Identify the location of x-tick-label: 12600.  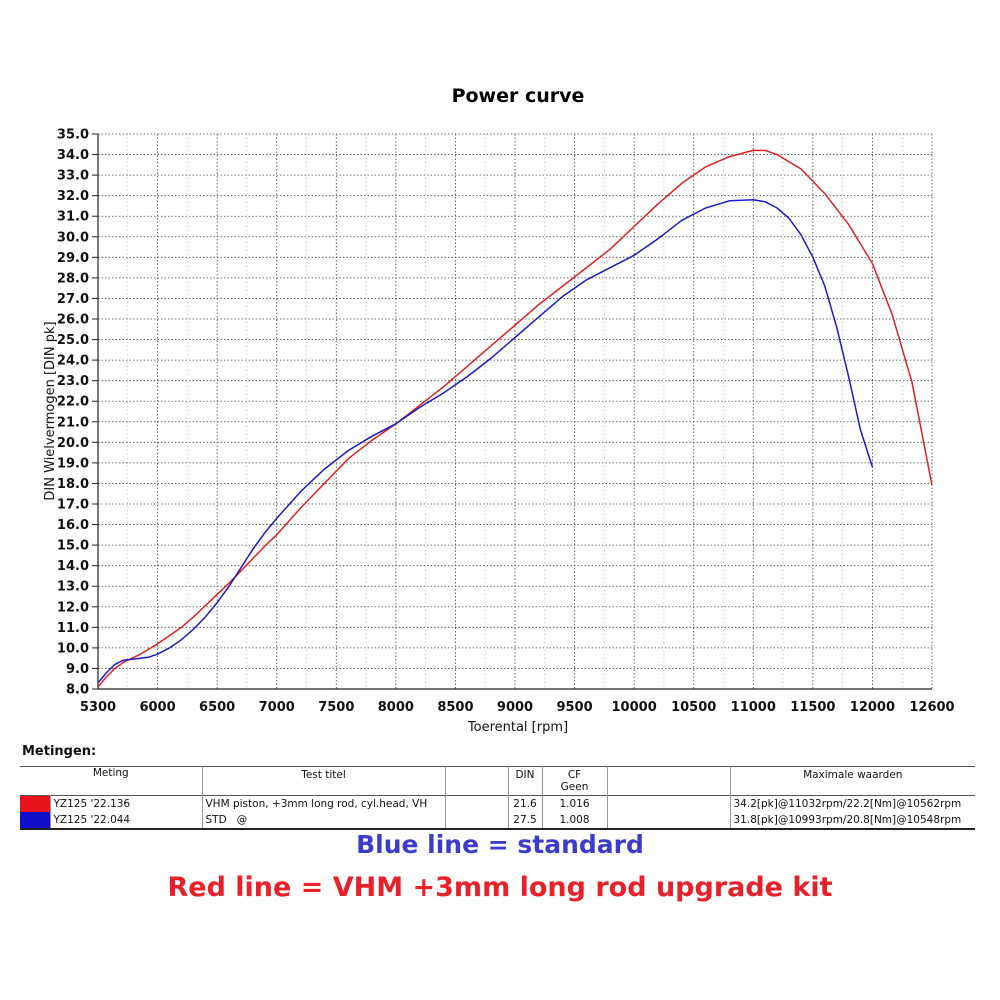
(931, 707).